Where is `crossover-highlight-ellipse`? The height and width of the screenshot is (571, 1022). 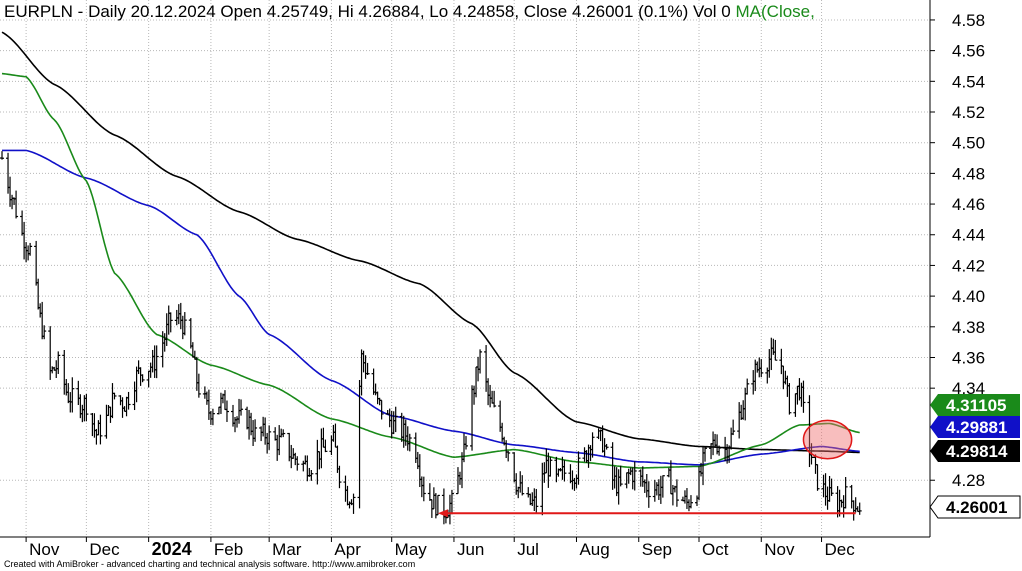
crossover-highlight-ellipse is located at coordinates (827, 439).